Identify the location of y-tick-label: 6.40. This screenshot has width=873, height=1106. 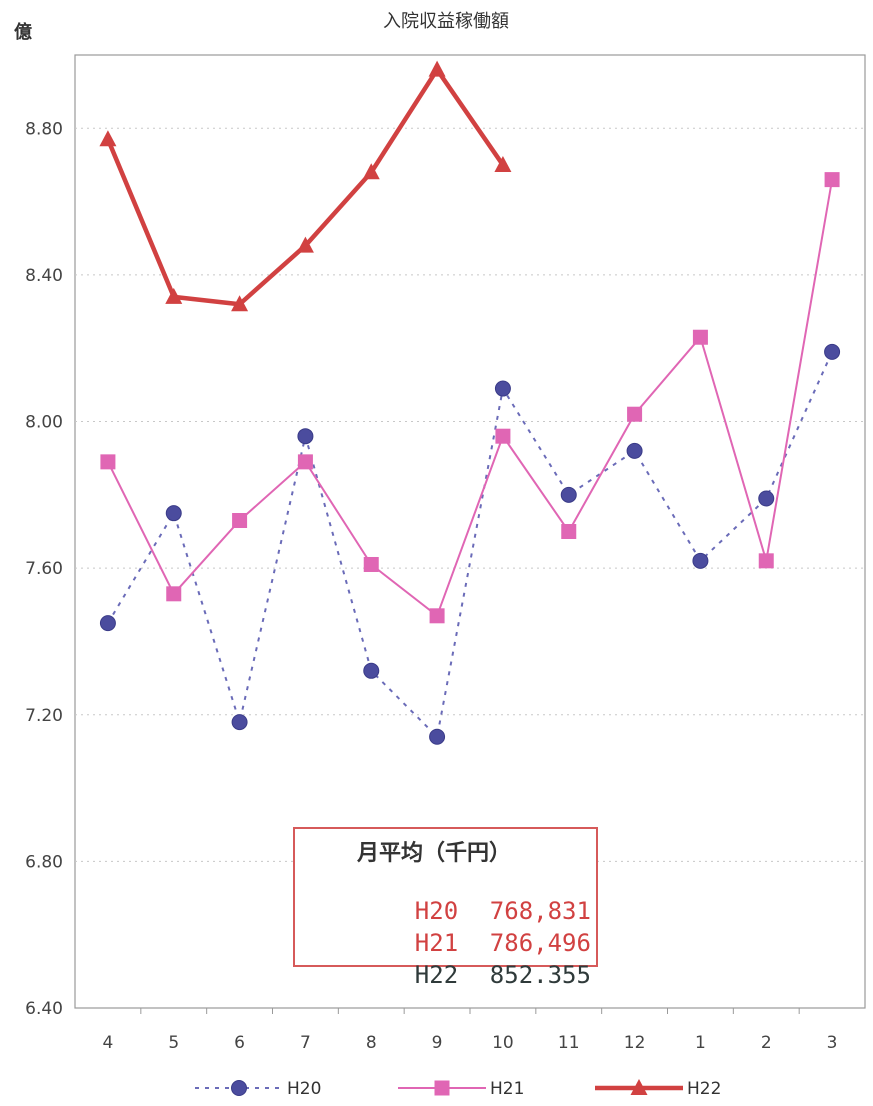
(44, 1009).